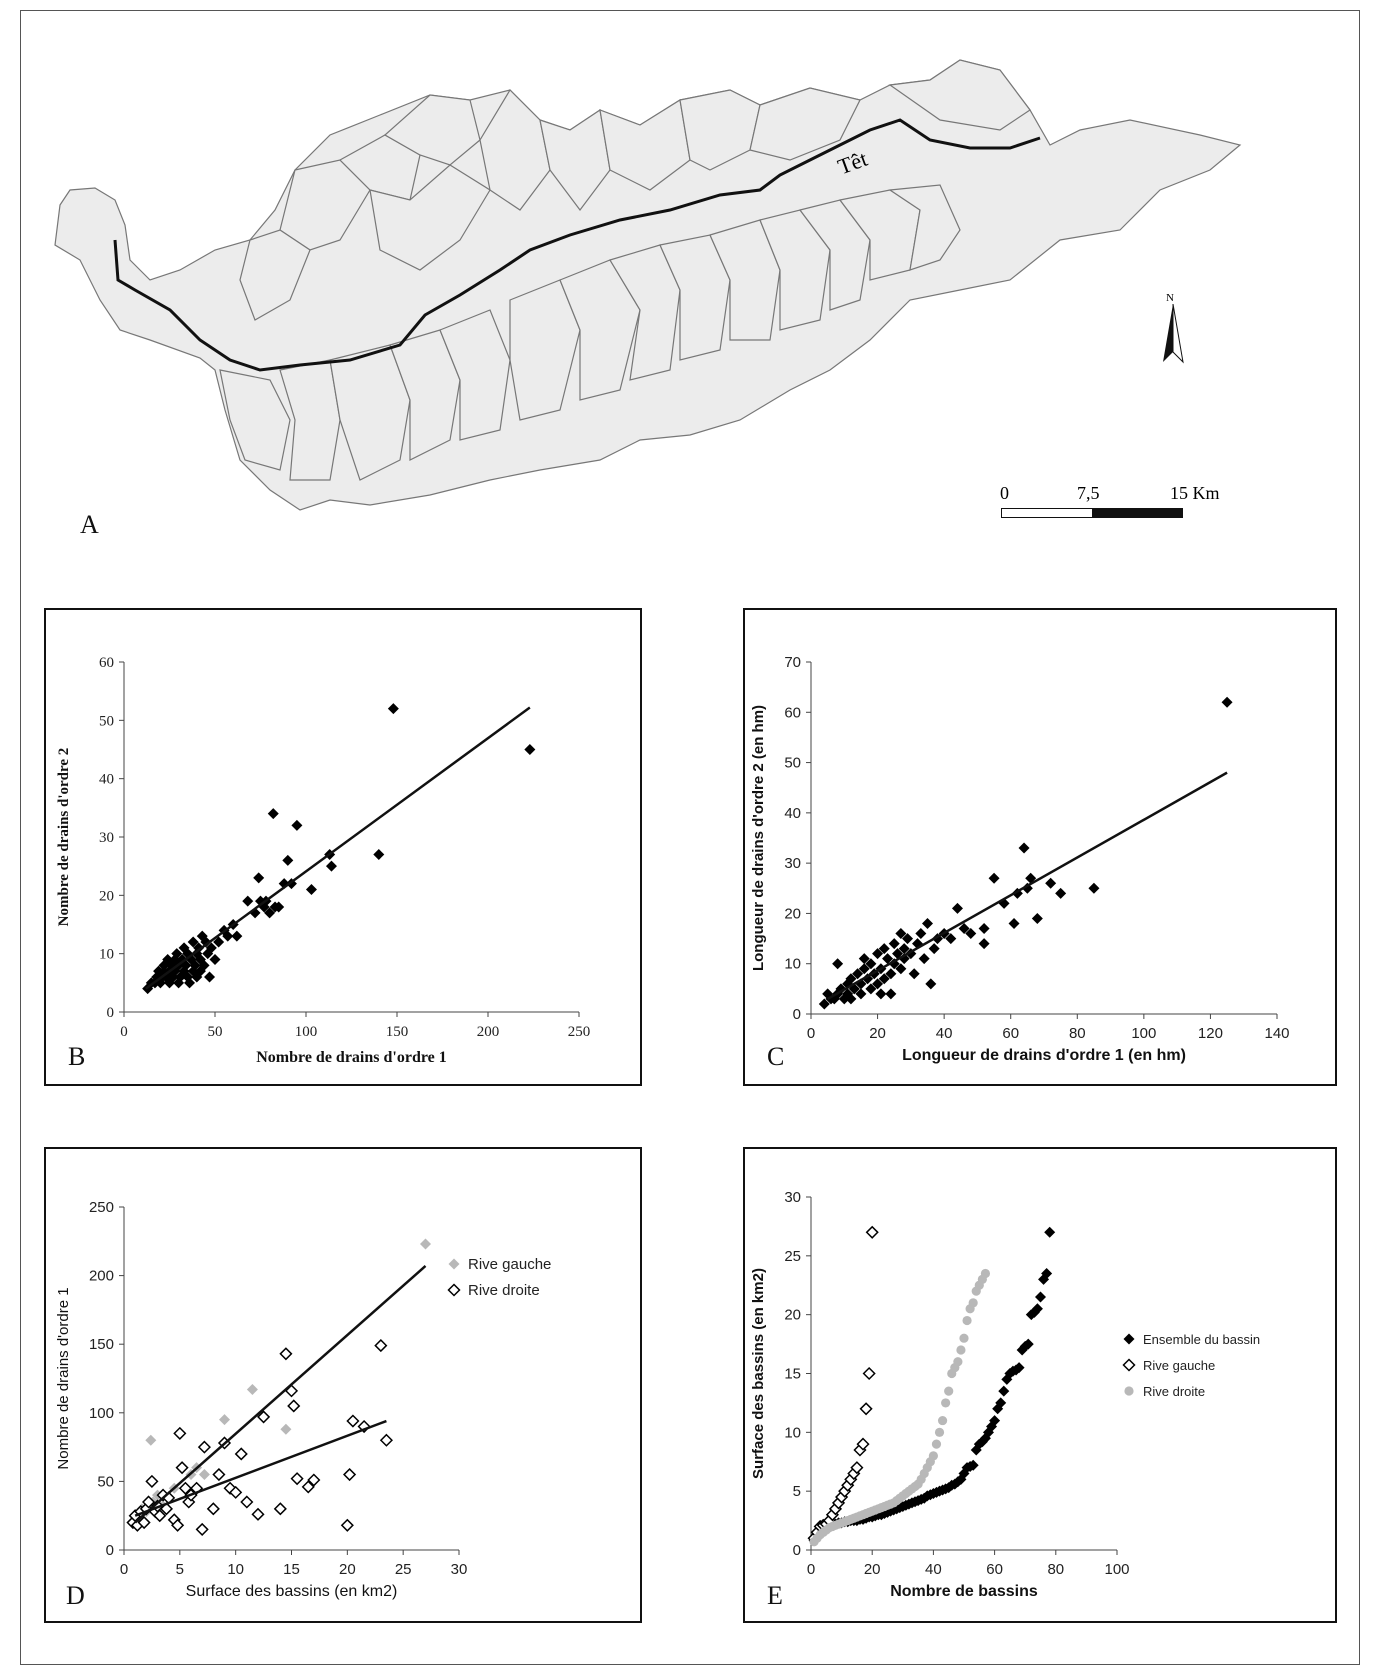 Image resolution: width=1383 pixels, height=1680 pixels. Describe the element at coordinates (397, 1032) in the screenshot. I see `x-tick-label: 150` at that location.